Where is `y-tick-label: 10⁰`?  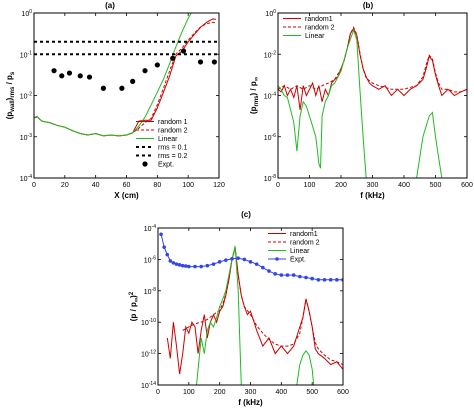 y-tick-label: 10⁰ is located at coordinates (270, 13).